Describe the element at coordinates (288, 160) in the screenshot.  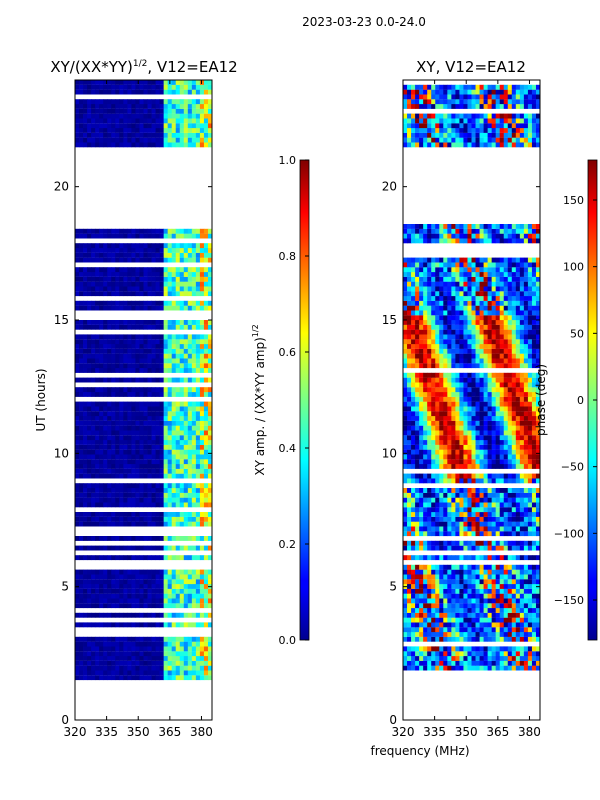
I see `colorbar-tick-label: 1.0` at that location.